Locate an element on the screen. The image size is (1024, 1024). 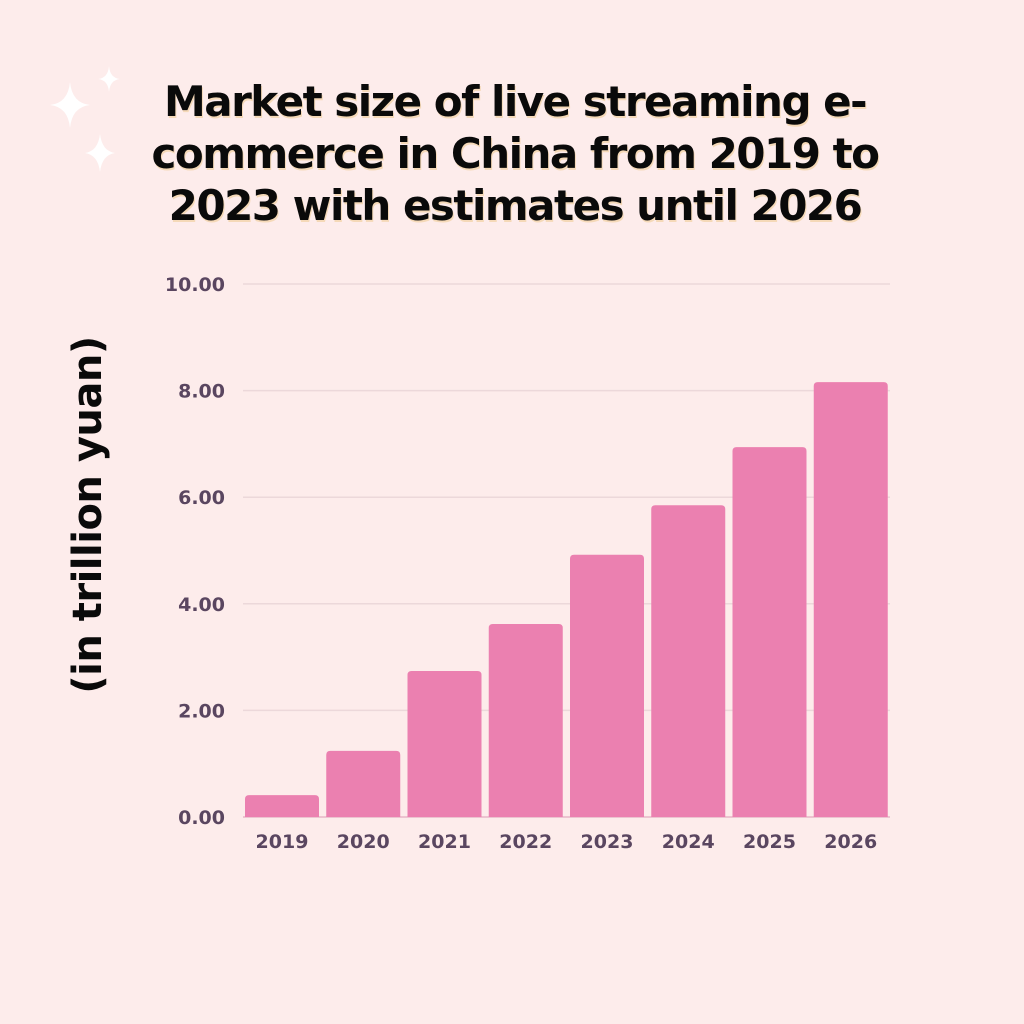
chart-title-line: 2023 with estimates until 2026 is located at coordinates (515, 205).